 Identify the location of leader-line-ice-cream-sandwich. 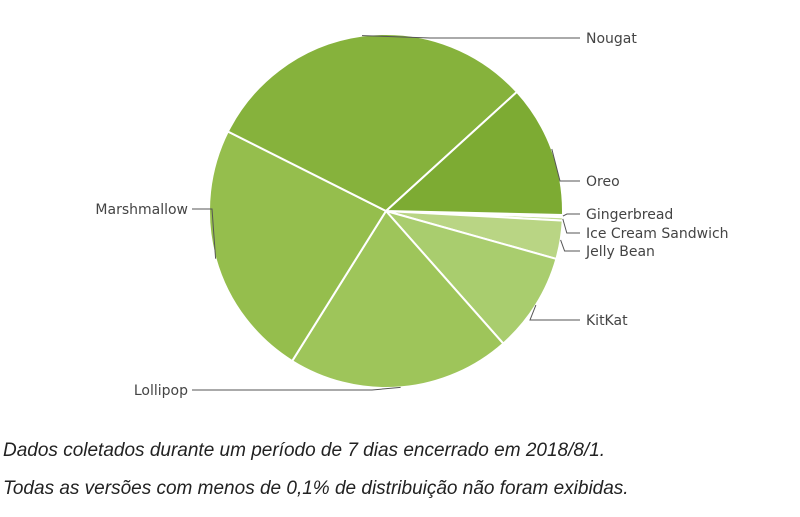
(571, 226).